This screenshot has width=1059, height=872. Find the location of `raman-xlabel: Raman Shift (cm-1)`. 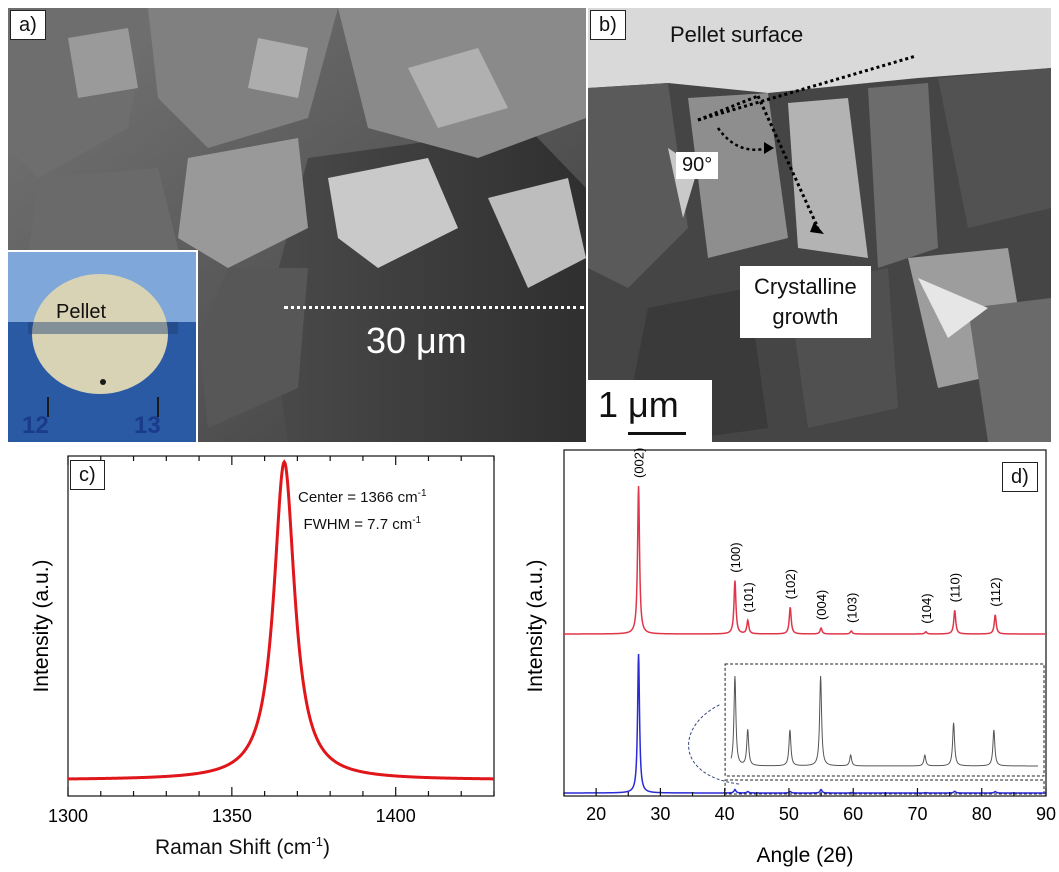

raman-xlabel: Raman Shift (cm-1) is located at coordinates (242, 847).